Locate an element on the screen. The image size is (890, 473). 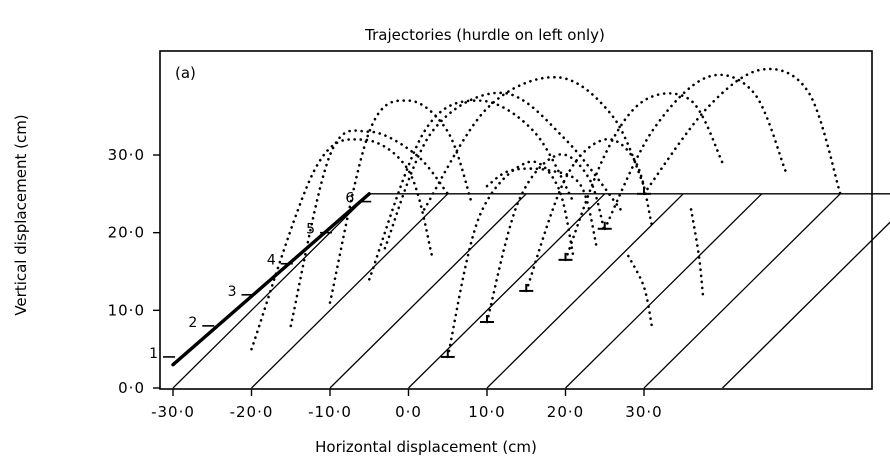
x-tick-label: 20·0 is located at coordinates (565, 412).